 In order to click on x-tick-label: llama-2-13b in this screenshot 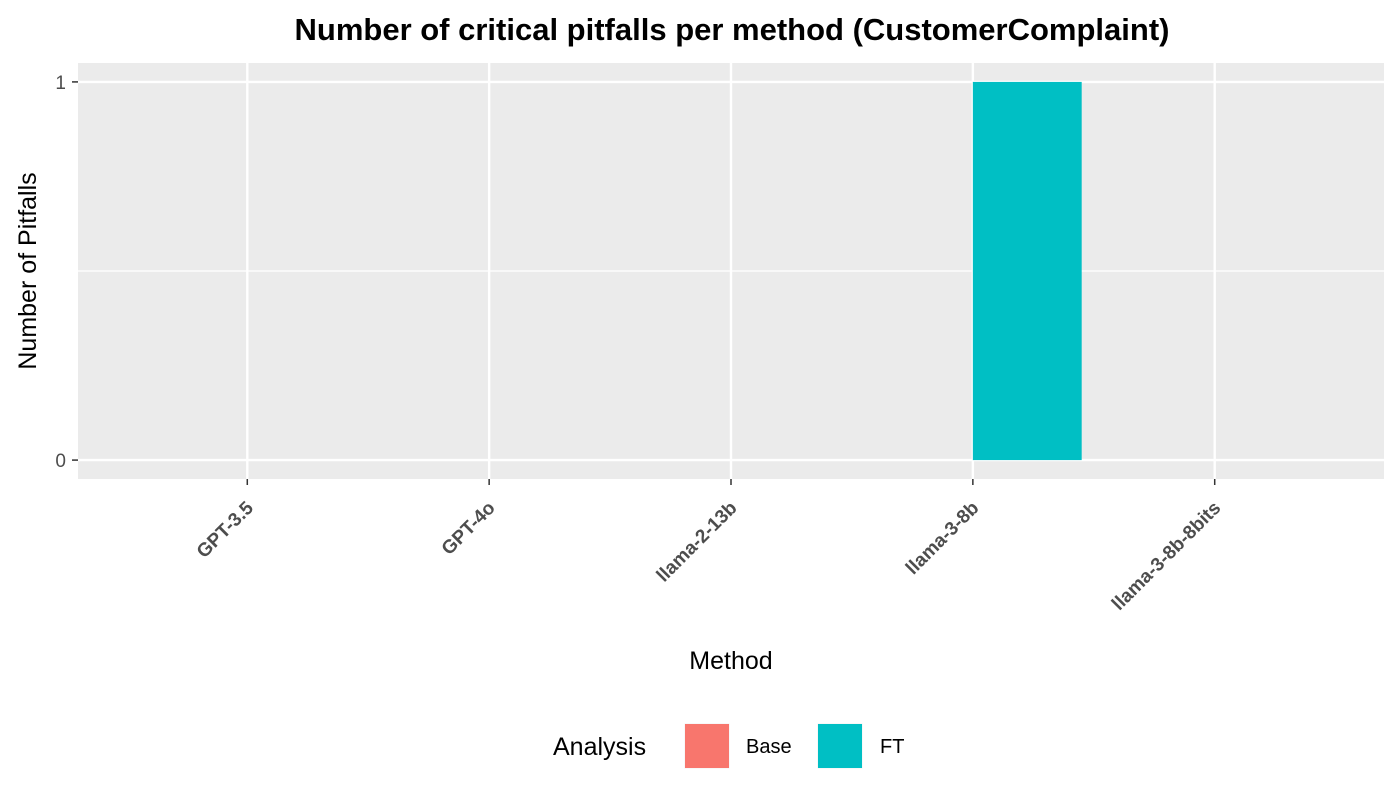, I will do `click(697, 542)`.